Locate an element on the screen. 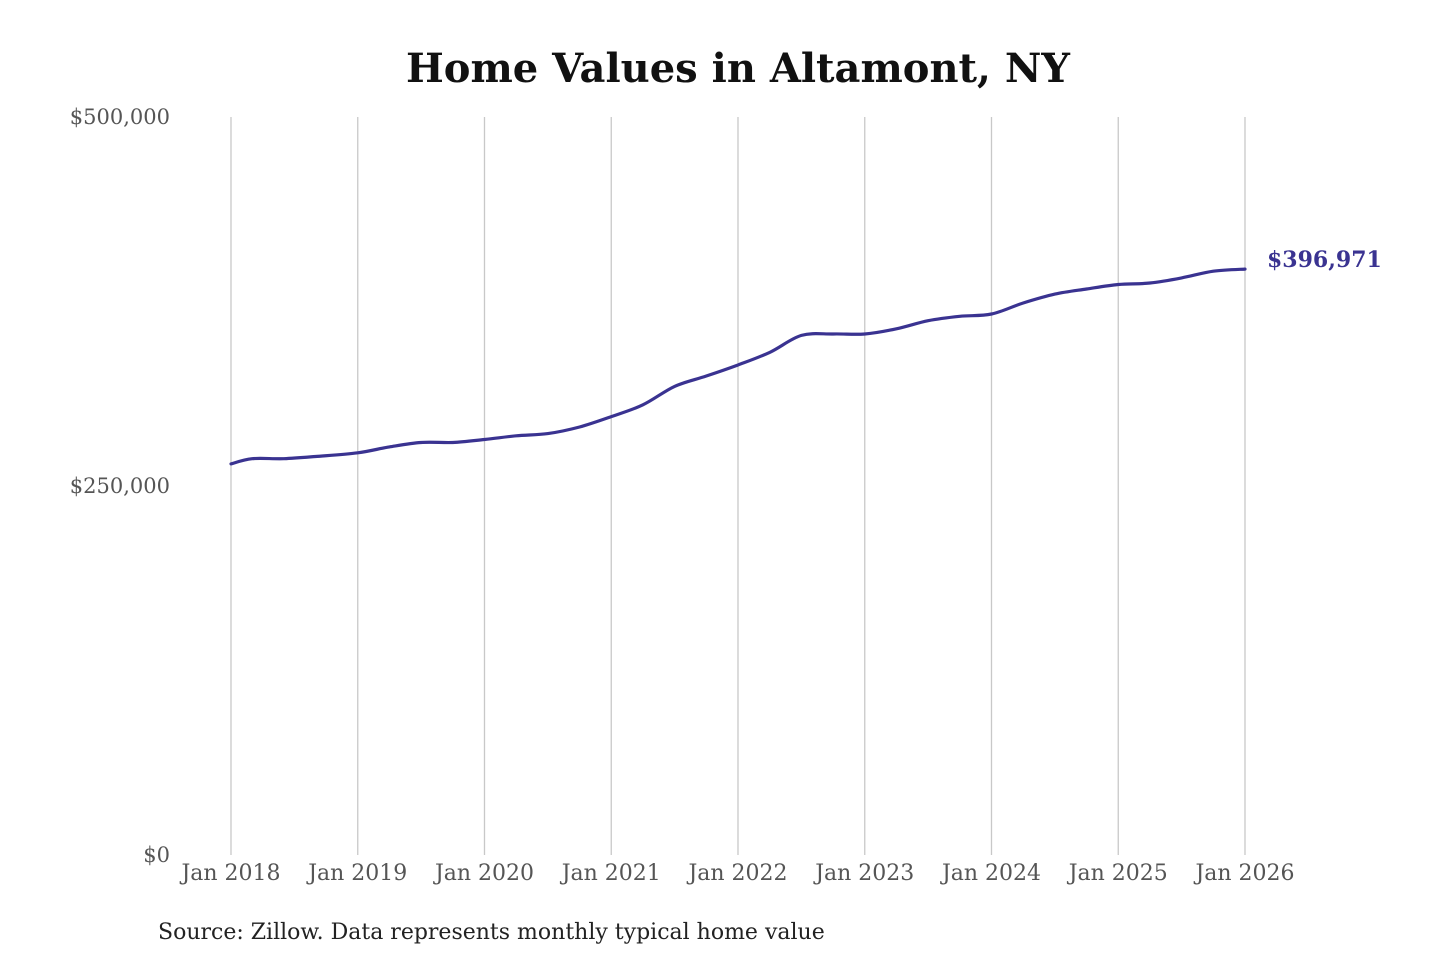 The image size is (1440, 960). x-tick-label: Jan 2021 is located at coordinates (610, 873).